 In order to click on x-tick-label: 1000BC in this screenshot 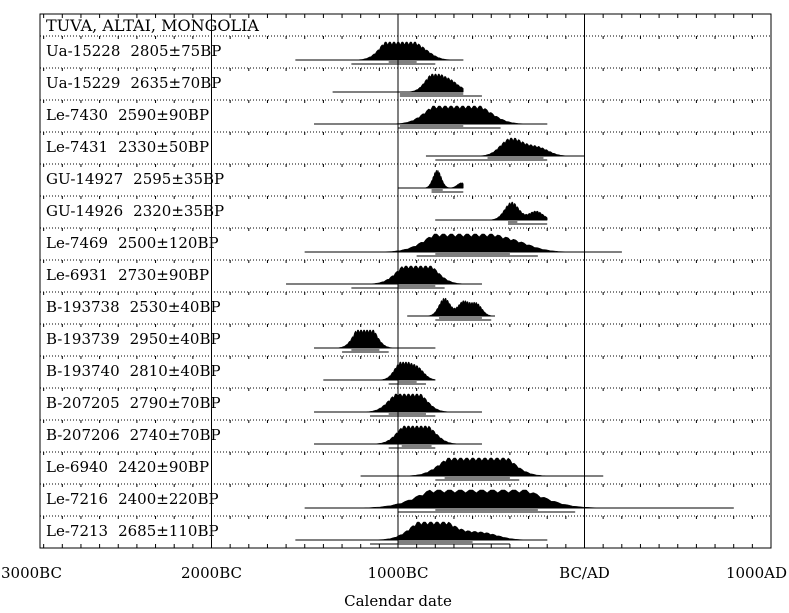, I will do `click(398, 573)`.